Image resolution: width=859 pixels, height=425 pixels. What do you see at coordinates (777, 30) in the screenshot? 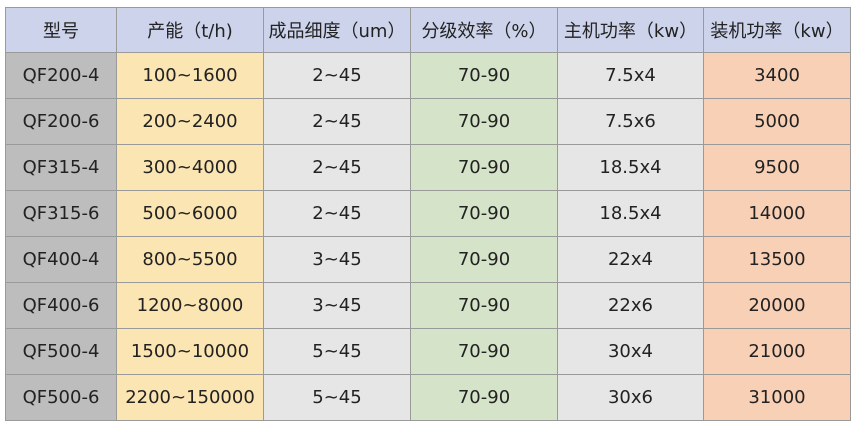
I see `header-installed-power: 装机功率（kw）` at bounding box center [777, 30].